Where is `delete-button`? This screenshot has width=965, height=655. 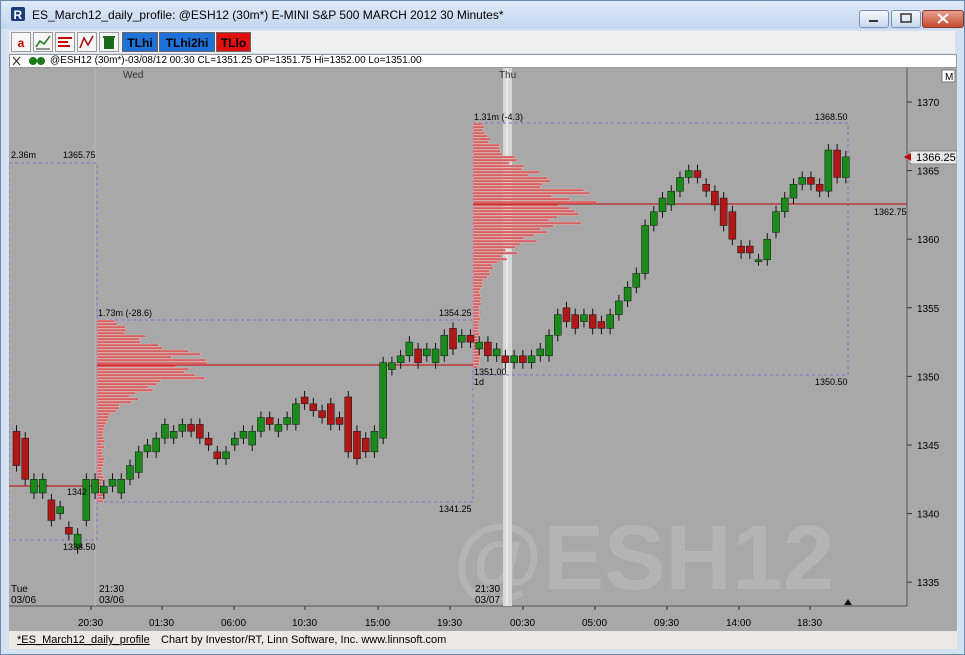 delete-button is located at coordinates (109, 42).